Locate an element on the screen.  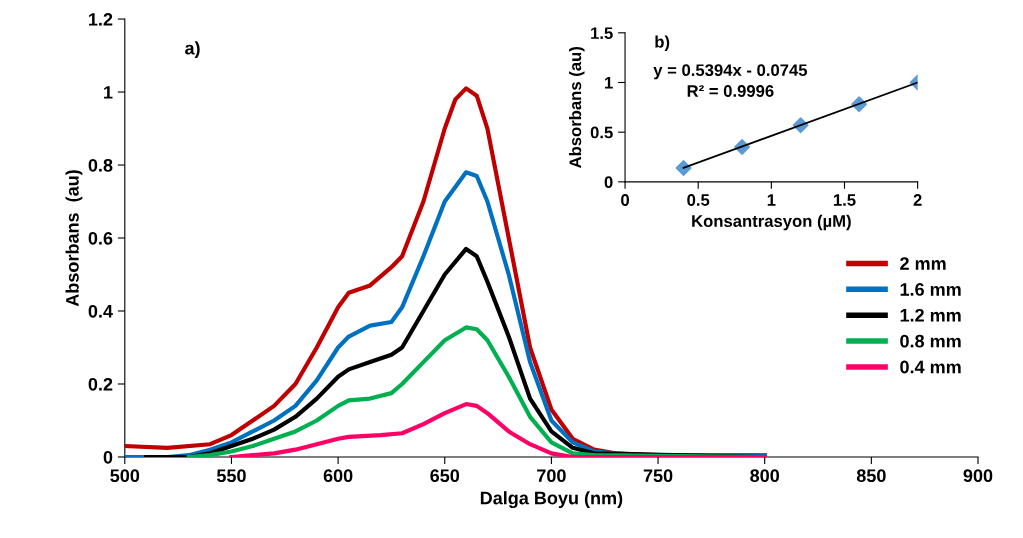
annotation: a) is located at coordinates (192, 50).